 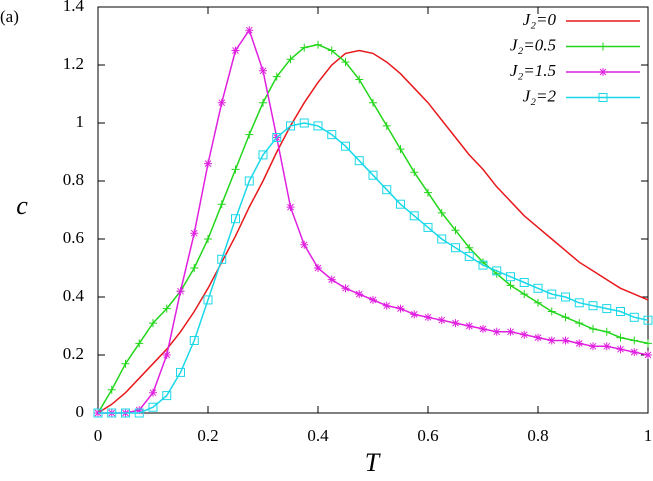 I want to click on x-tick-label: 1, so click(x=648, y=435).